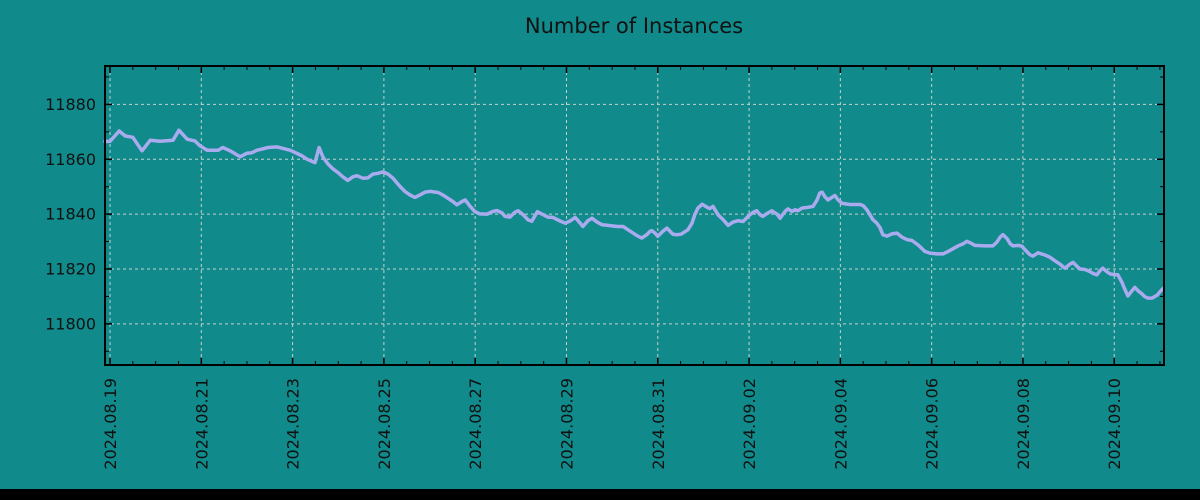  I want to click on y-tick-label: 11860, so click(70, 159).